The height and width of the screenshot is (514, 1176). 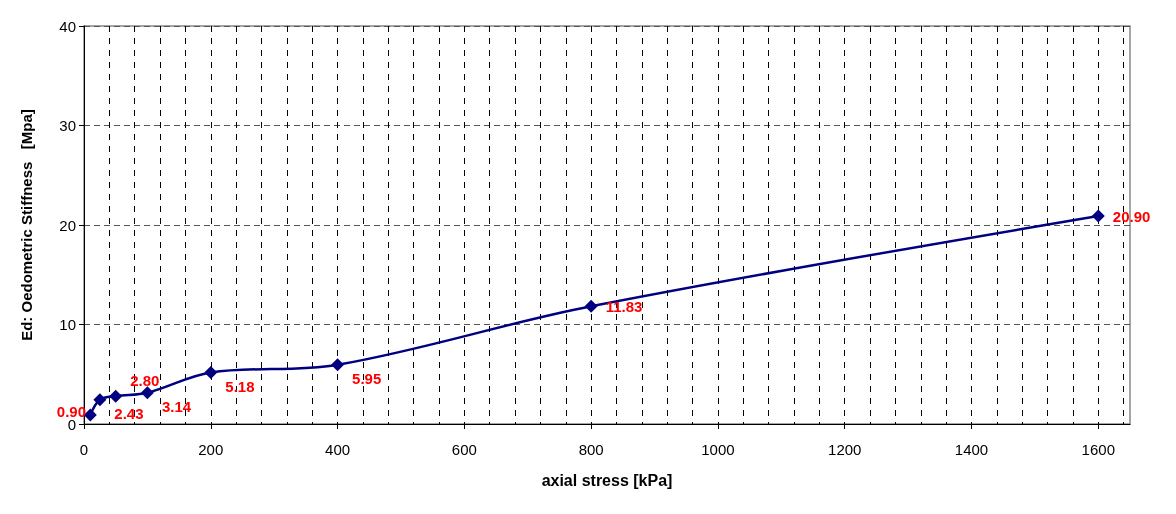 What do you see at coordinates (67, 225) in the screenshot?
I see `y-tick-label: 20` at bounding box center [67, 225].